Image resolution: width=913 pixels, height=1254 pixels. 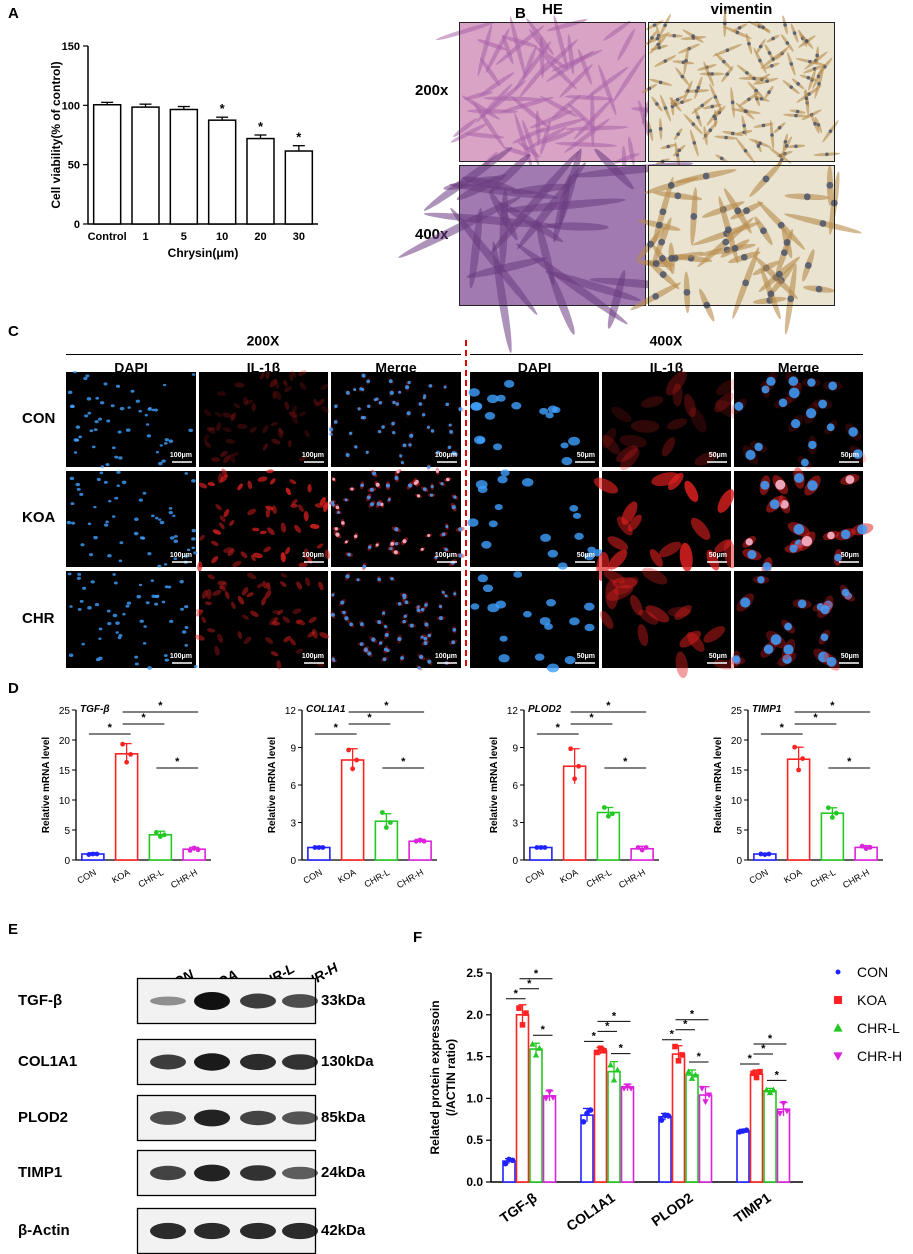 What do you see at coordinates (131, 519) in the screenshot?
I see `image-background` at bounding box center [131, 519].